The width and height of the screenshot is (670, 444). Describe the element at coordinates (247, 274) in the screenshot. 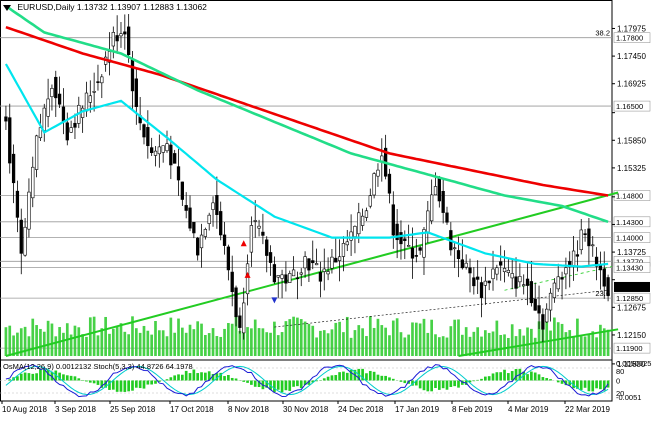

I see `signal-marker` at that location.